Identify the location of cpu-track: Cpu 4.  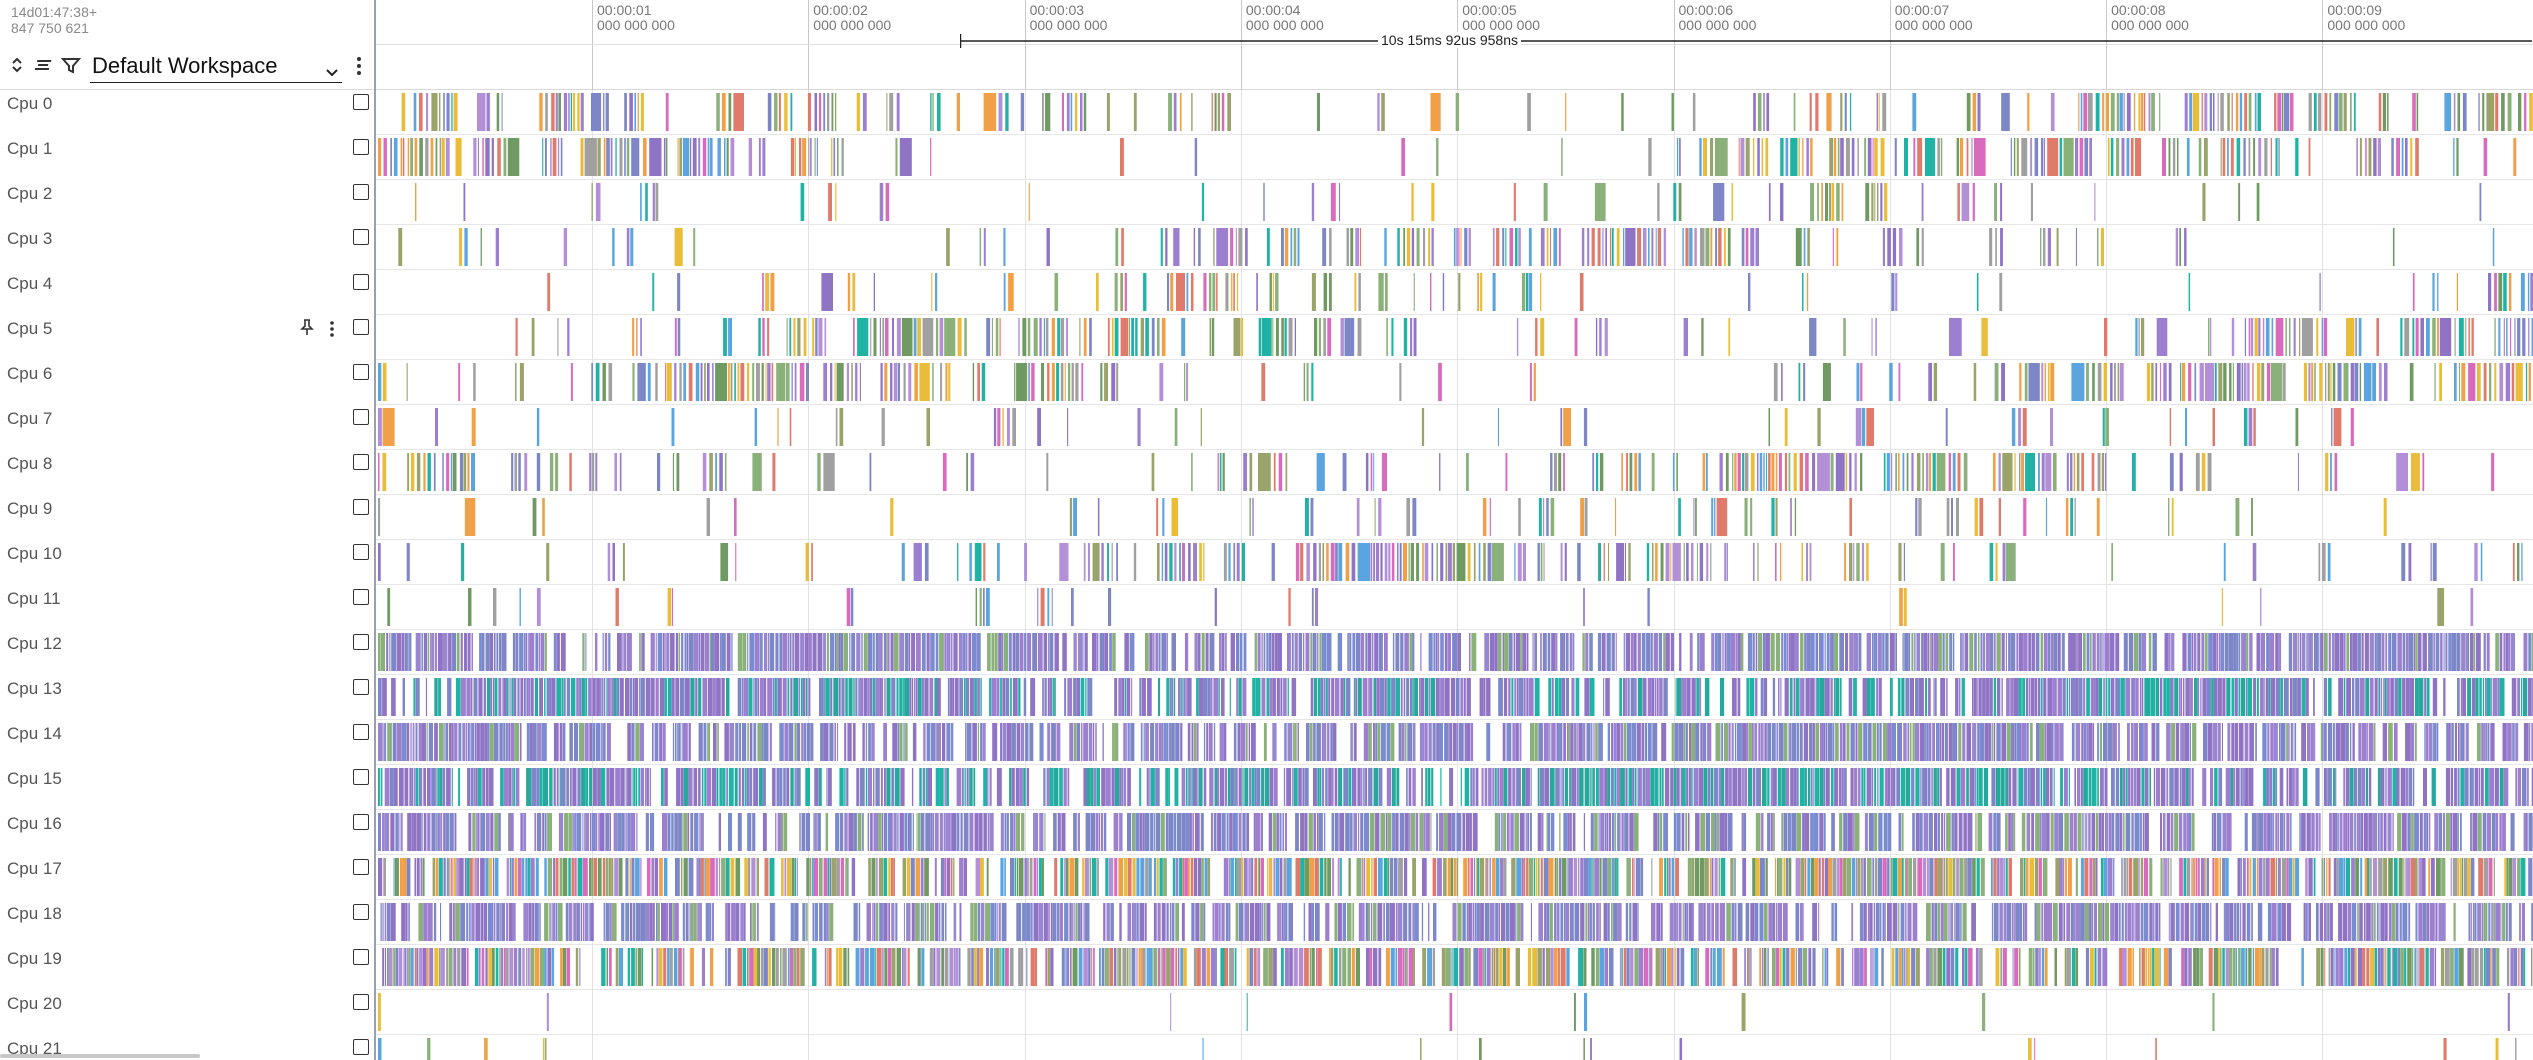
(1266, 292).